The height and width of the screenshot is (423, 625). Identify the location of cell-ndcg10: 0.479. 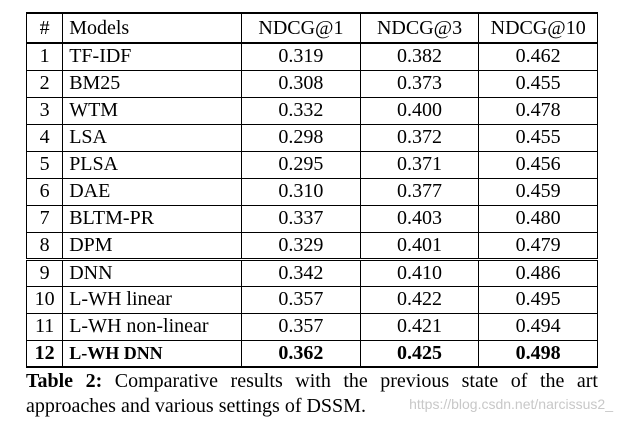
(538, 245).